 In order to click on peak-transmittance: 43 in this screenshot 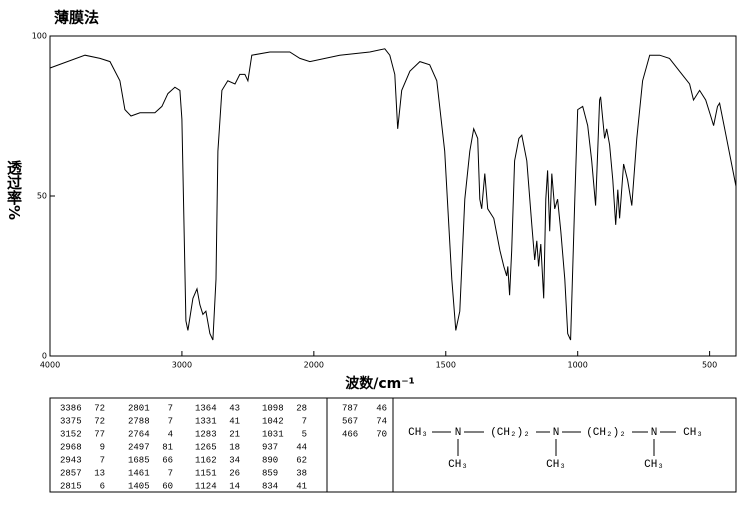, I will do `click(234, 408)`.